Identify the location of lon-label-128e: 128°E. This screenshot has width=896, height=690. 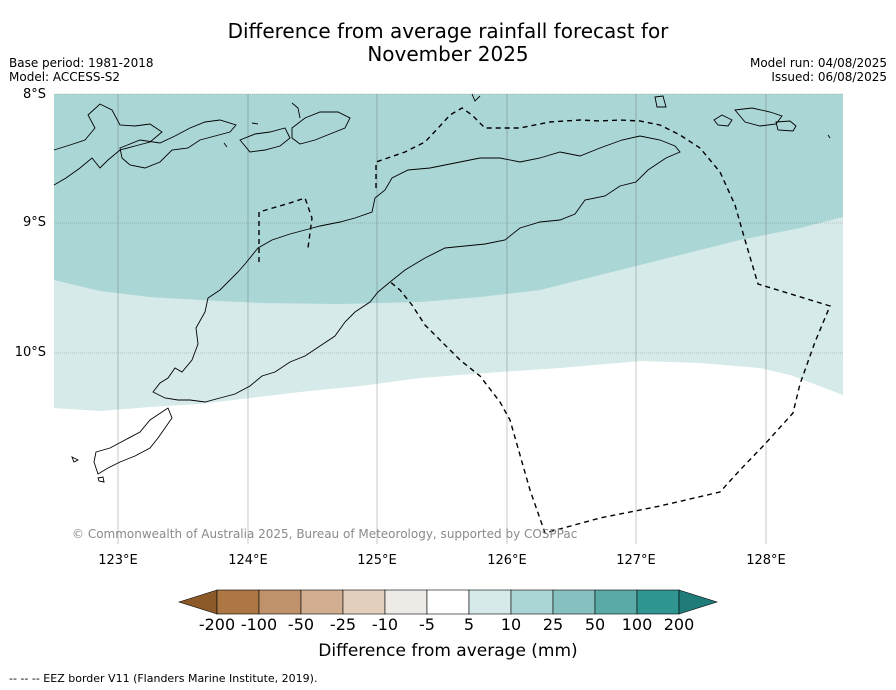
(766, 560).